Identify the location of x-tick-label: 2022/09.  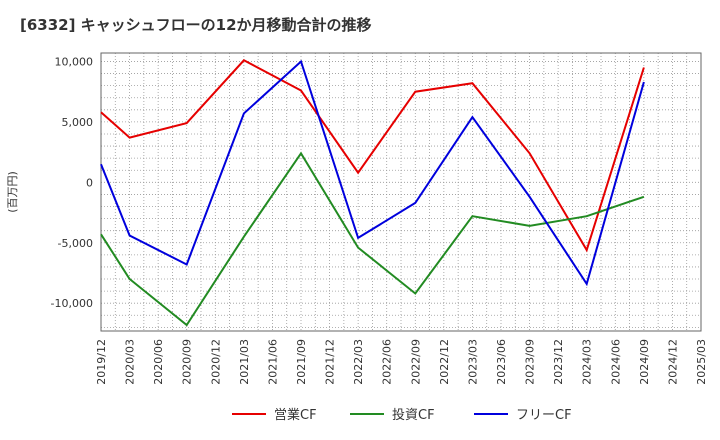
(415, 362).